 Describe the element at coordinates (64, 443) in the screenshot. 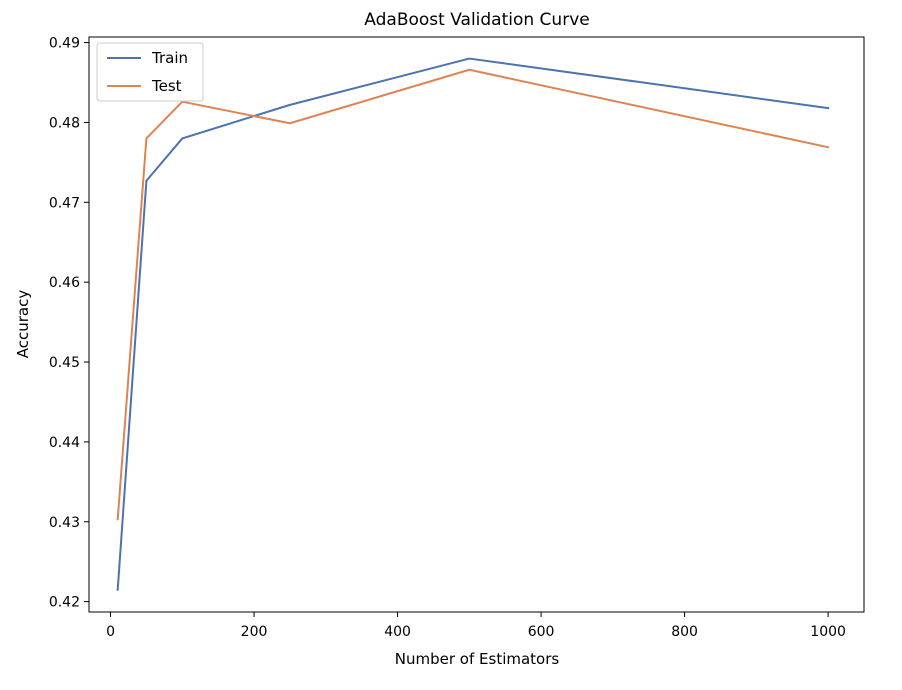

I see `y-tick-label: 0.44` at that location.